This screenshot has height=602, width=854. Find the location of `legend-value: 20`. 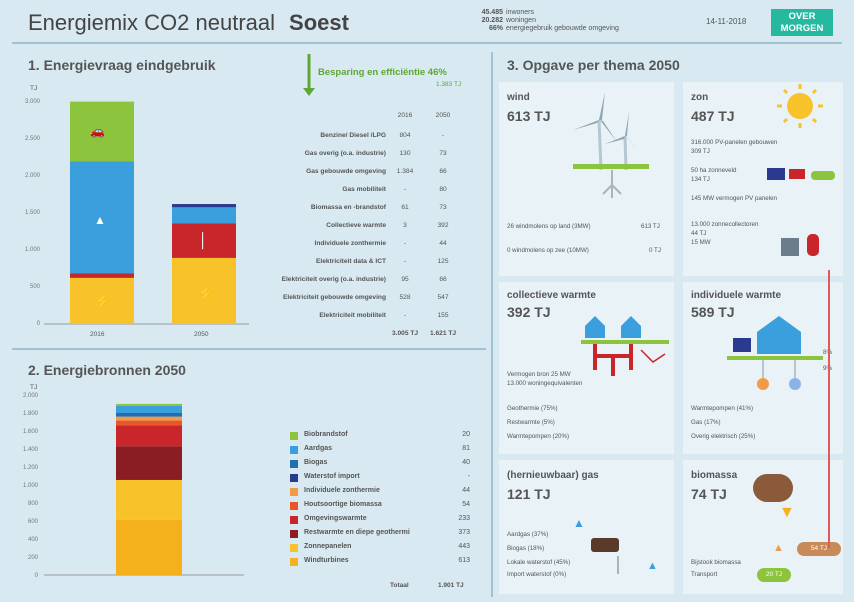

legend-value: 20 is located at coordinates (466, 434).